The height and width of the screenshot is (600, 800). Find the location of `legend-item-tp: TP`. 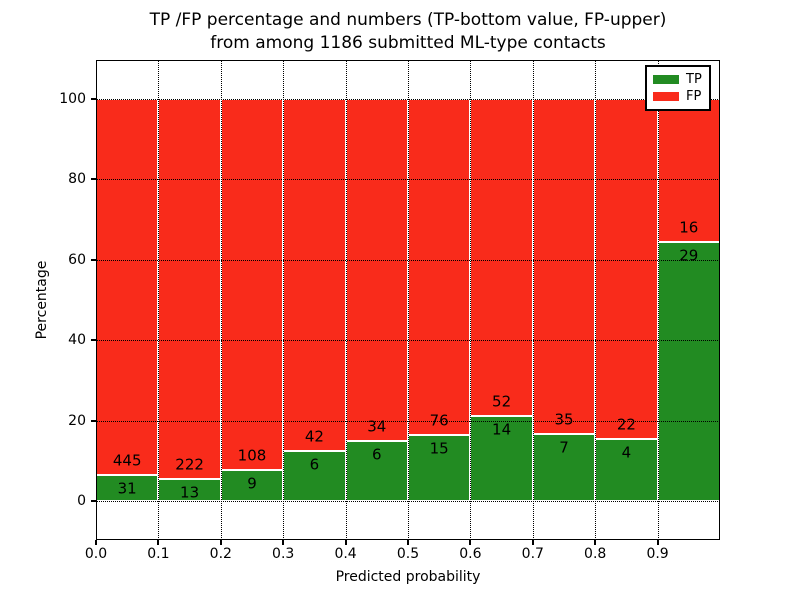

legend-item-tp: TP is located at coordinates (681, 79).